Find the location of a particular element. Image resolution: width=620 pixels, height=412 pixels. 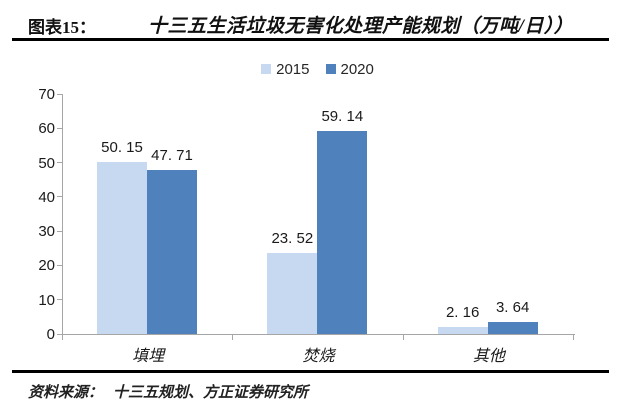

source-text: 十三五规划、方正证券研究所 is located at coordinates (211, 393).